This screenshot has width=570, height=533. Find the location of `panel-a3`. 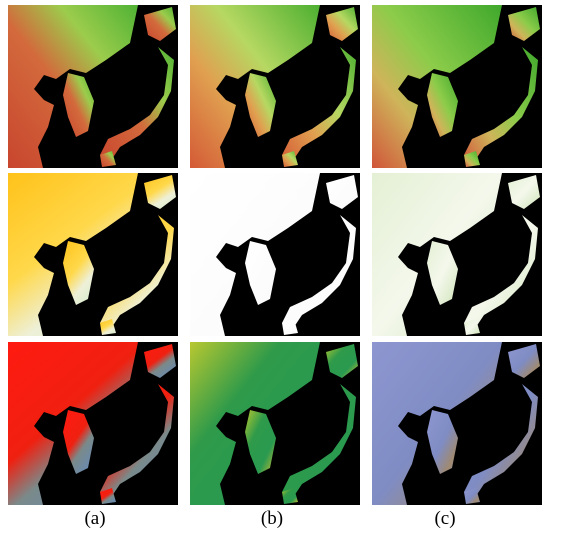

panel-a3 is located at coordinates (93, 423).